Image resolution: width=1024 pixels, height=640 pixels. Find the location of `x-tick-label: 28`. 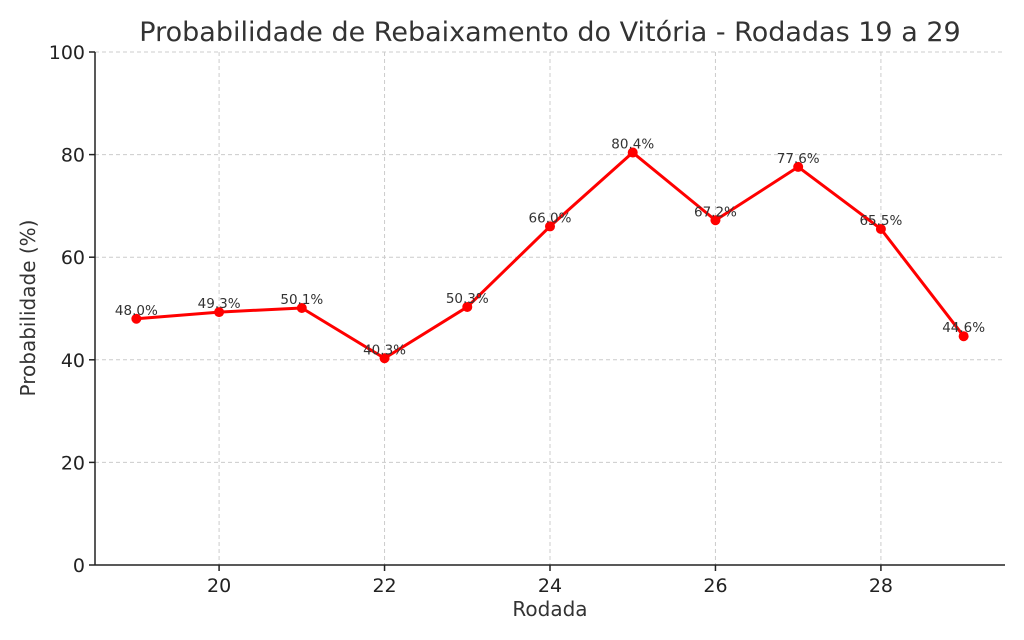

x-tick-label: 28 is located at coordinates (881, 586).